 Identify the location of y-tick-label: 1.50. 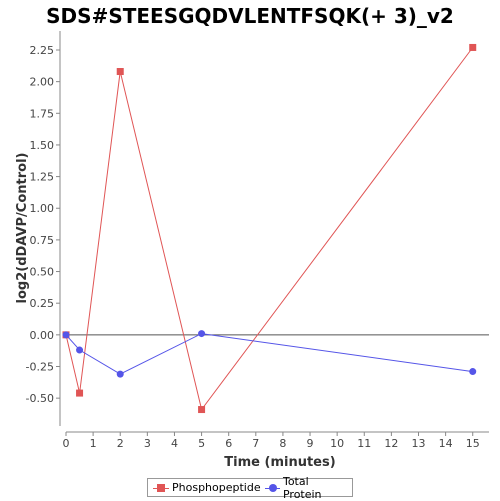
(42, 145).